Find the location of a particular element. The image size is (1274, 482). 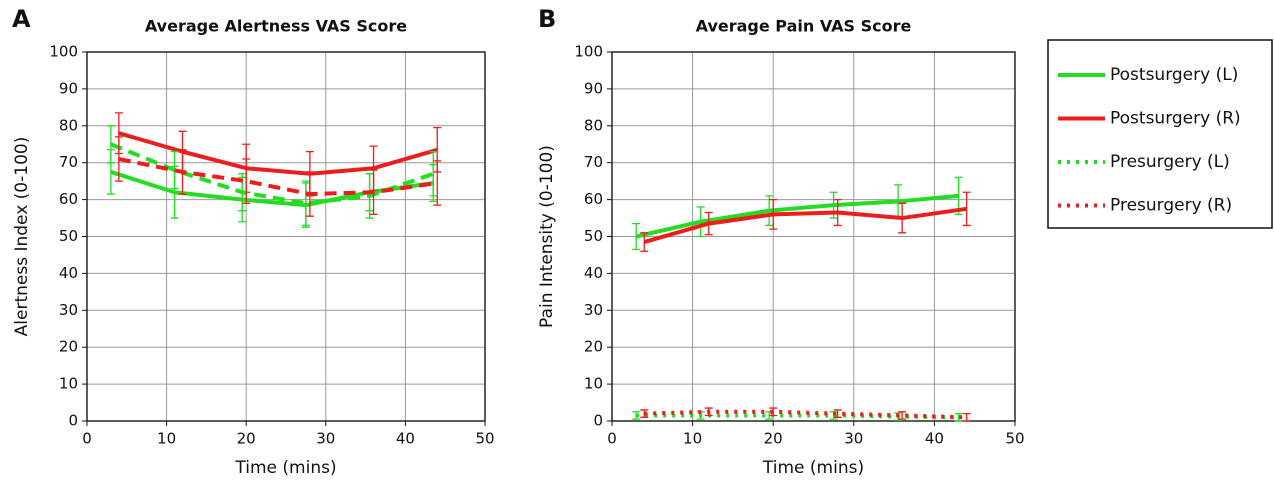

legend-label: Presurgery (L) is located at coordinates (1170, 162).